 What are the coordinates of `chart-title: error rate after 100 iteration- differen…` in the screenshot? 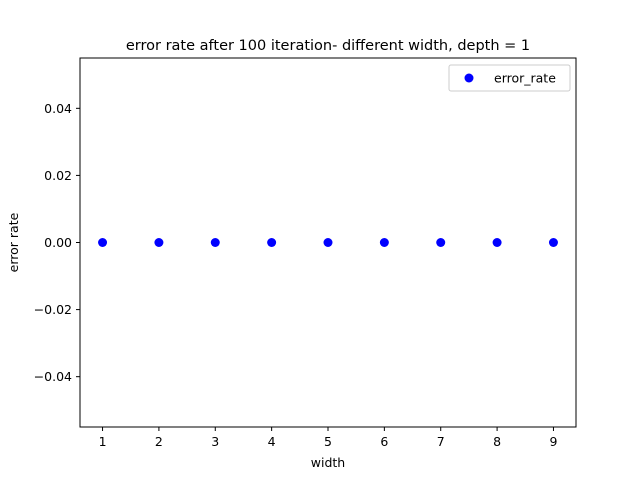 It's located at (328, 46).